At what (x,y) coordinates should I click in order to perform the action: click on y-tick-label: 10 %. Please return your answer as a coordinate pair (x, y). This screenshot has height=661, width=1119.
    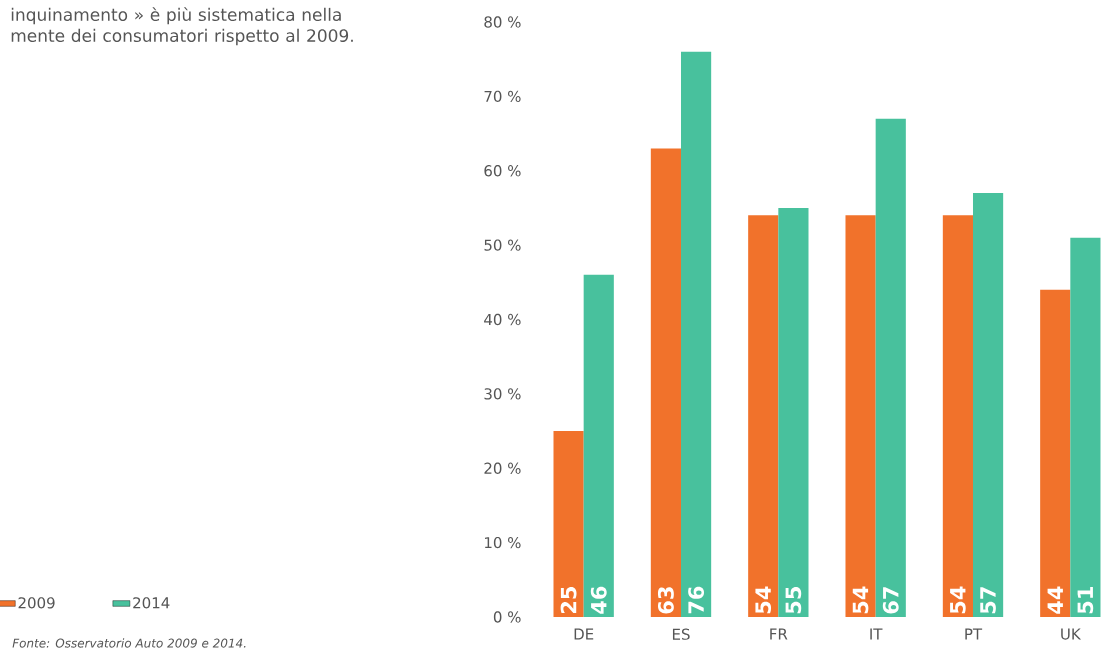
    Looking at the image, I should click on (503, 542).